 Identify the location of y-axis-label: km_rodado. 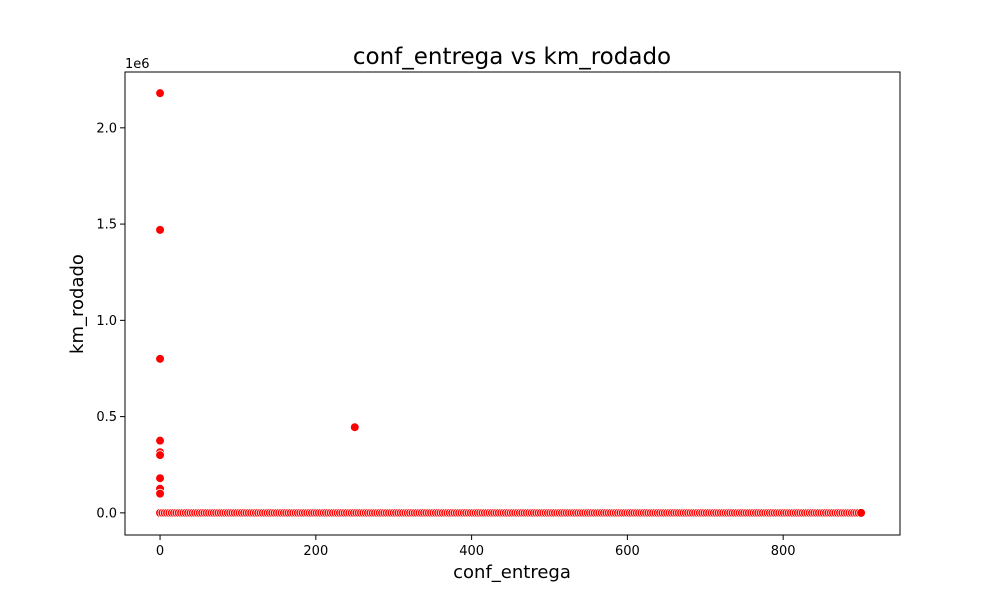
(77, 304).